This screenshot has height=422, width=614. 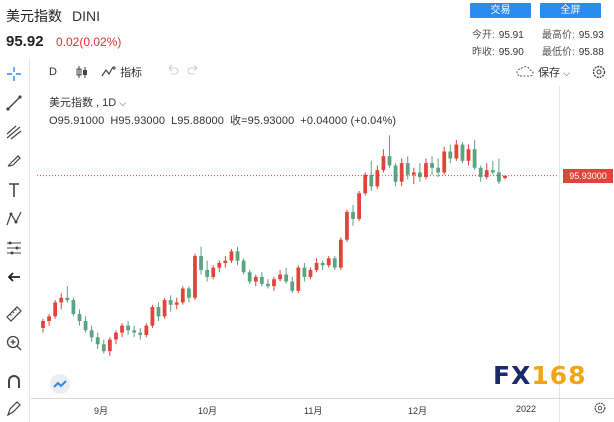 I want to click on trend-line-icon, so click(x=14, y=103).